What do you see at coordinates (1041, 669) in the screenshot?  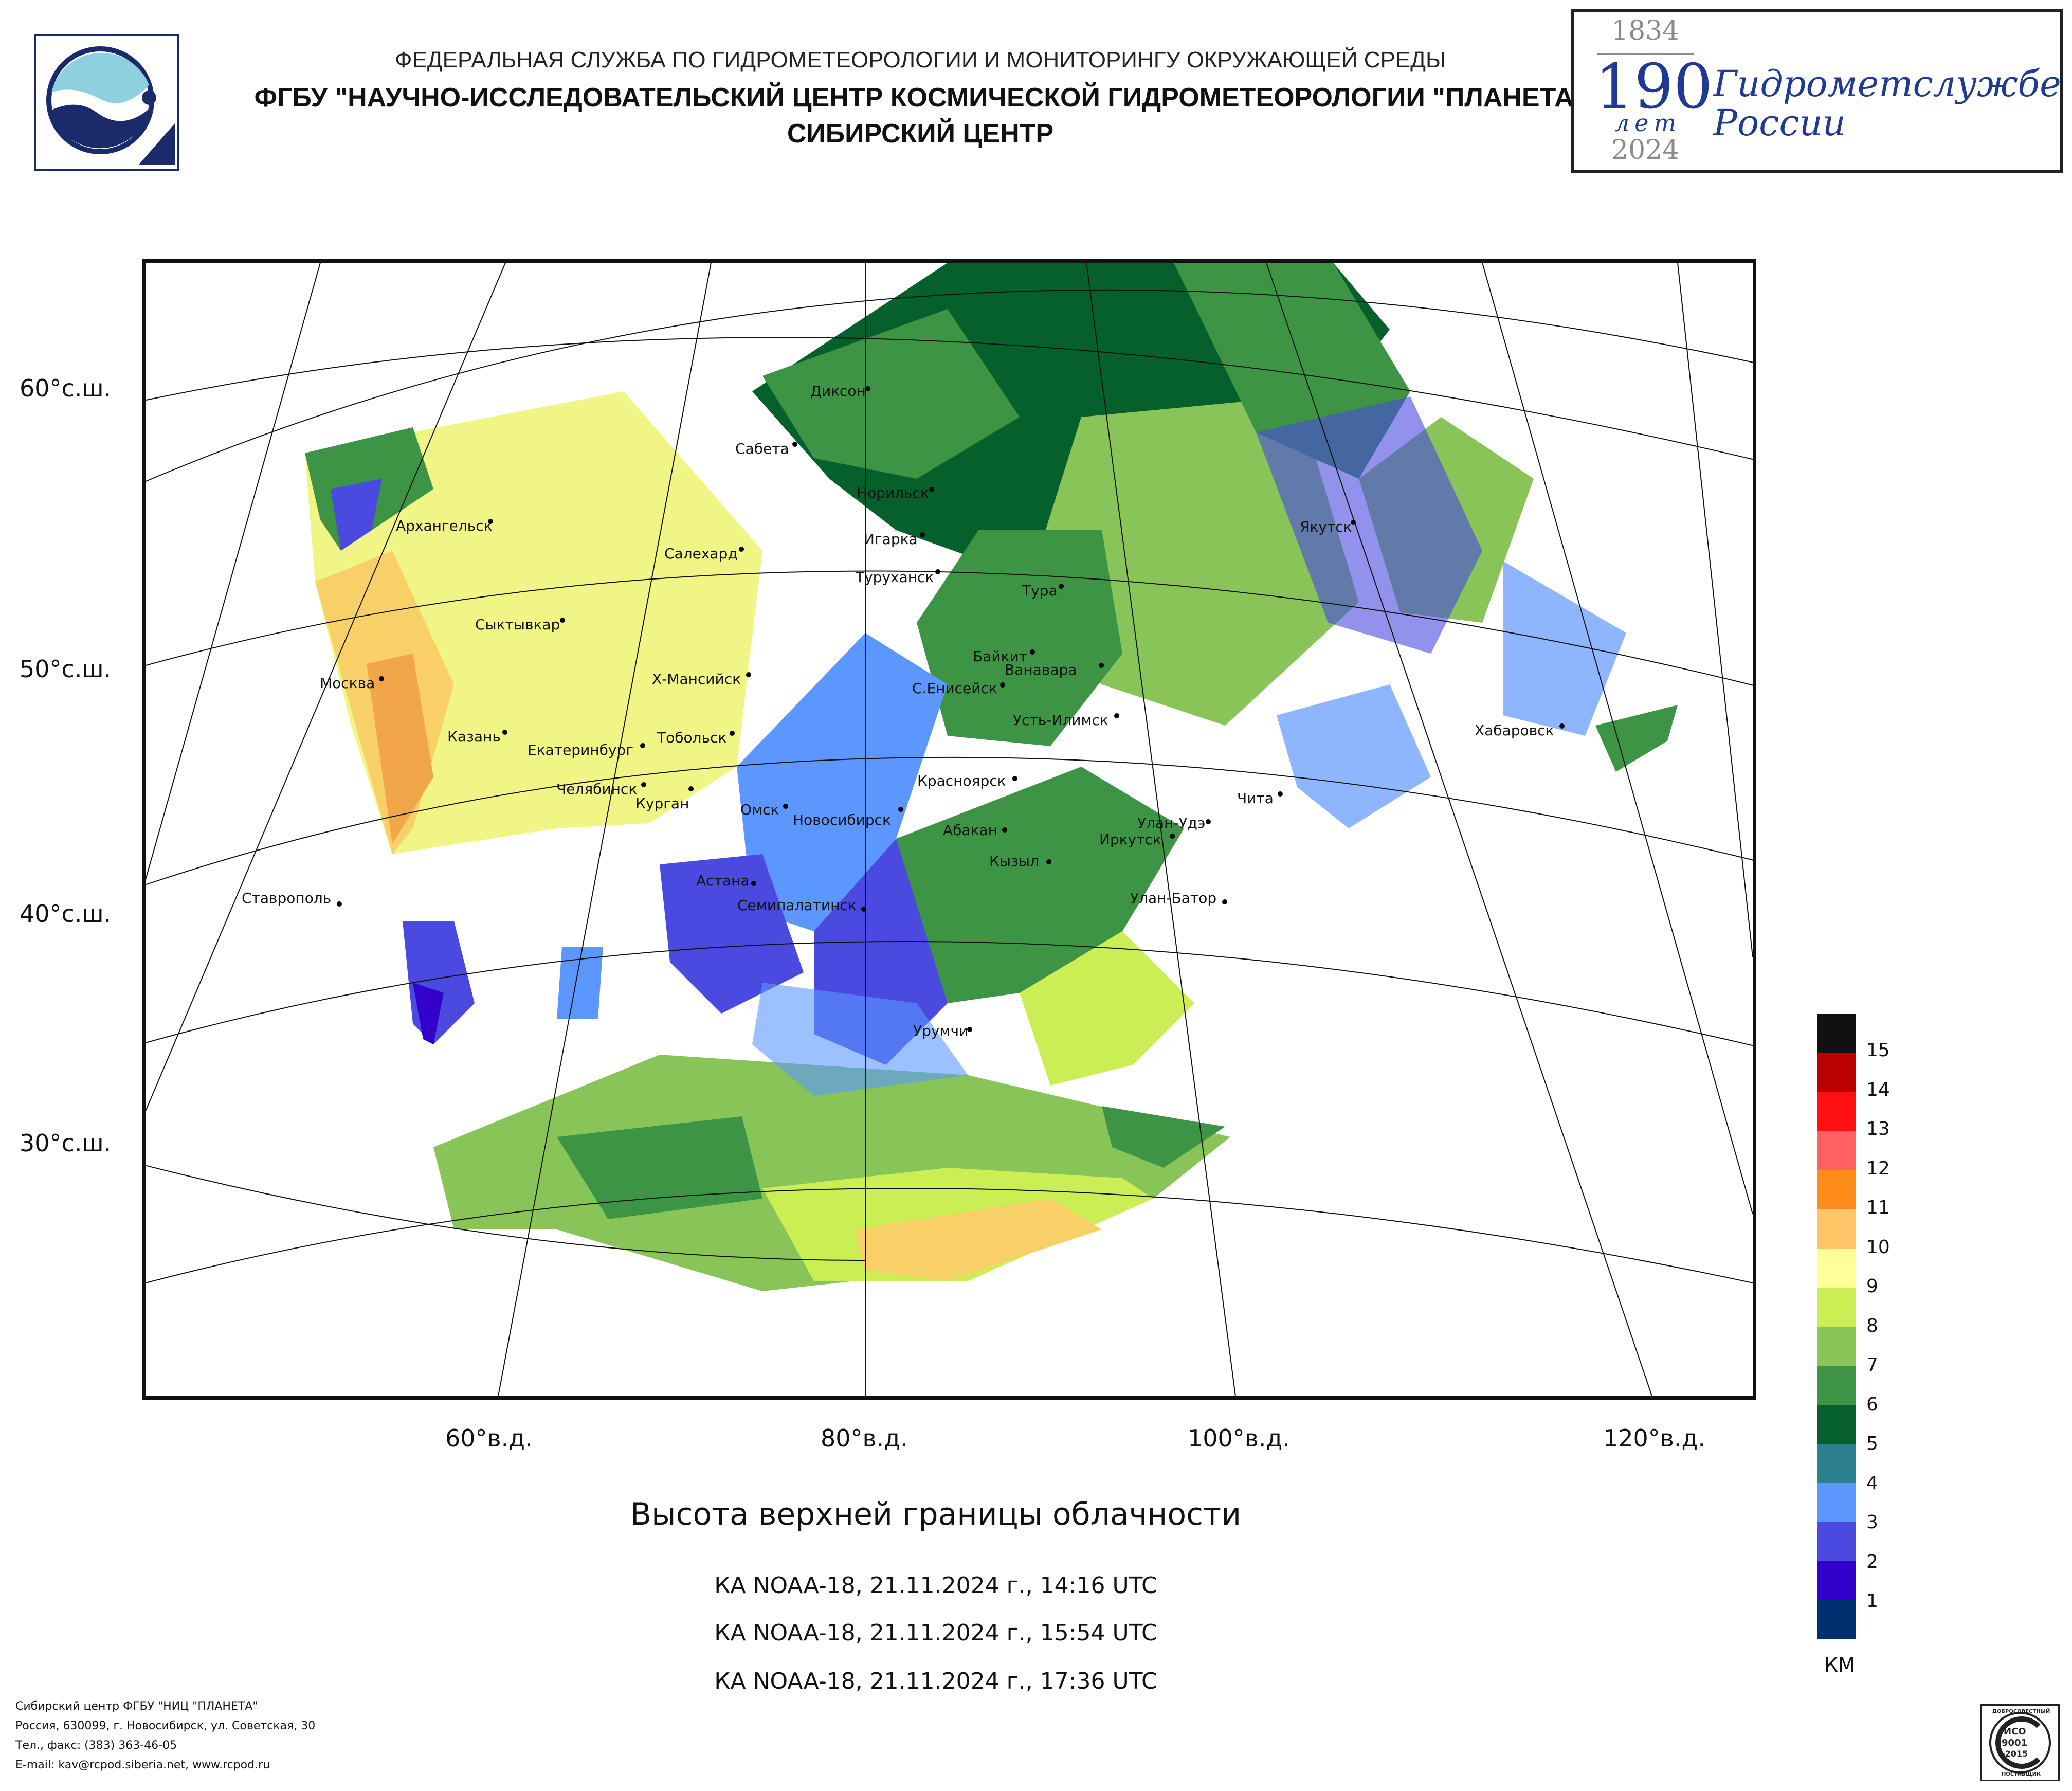 I see `city-label: Ванавара` at bounding box center [1041, 669].